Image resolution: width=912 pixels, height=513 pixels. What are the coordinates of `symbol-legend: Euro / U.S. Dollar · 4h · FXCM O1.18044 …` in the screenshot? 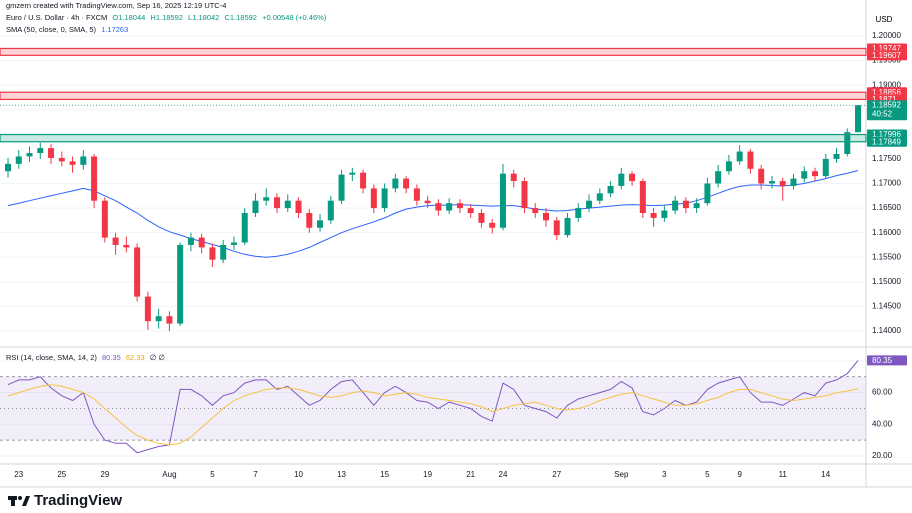 It's located at (167, 17).